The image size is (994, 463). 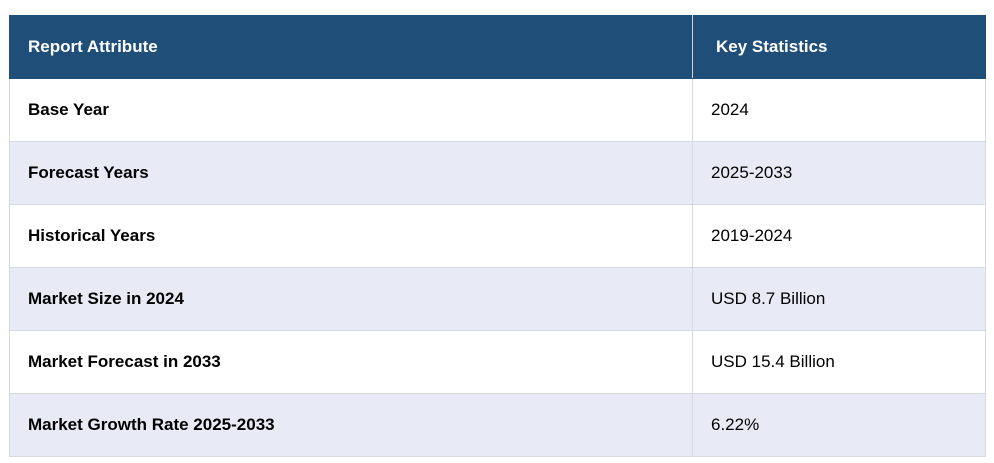 I want to click on row-attribute: Market Size in 2024, so click(x=351, y=299).